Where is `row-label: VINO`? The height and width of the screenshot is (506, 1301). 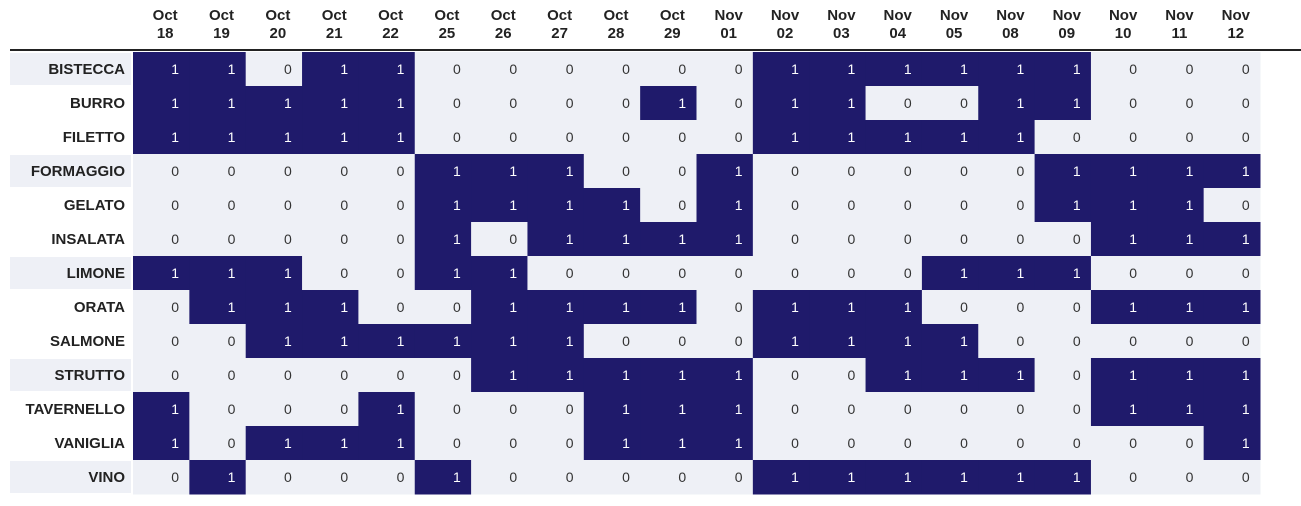 row-label: VINO is located at coordinates (106, 477).